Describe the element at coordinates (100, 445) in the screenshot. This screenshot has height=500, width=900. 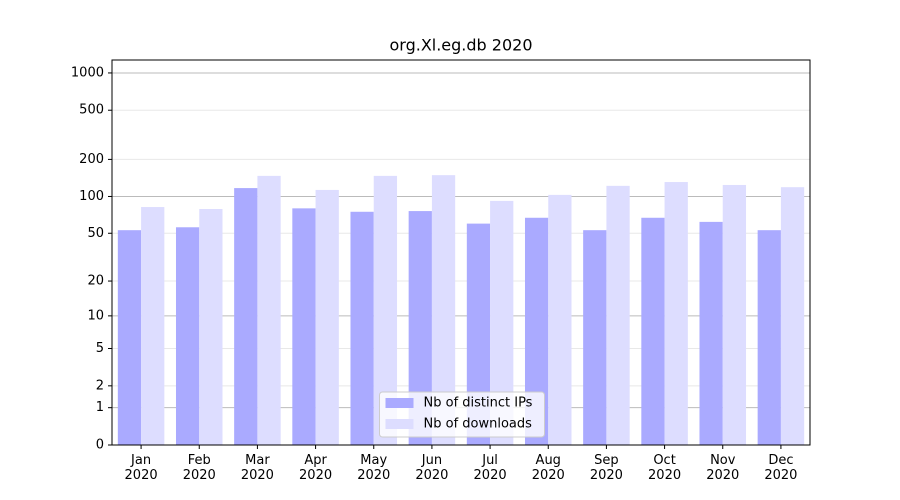
I see `y-tick-label: 0` at that location.